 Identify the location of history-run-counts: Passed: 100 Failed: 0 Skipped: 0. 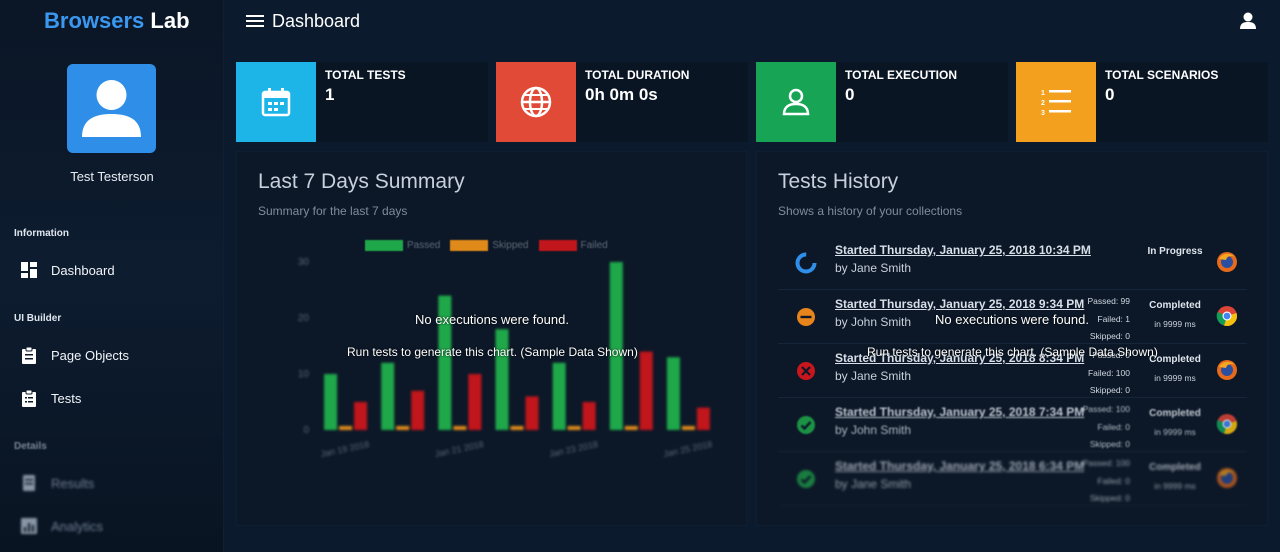
(1104, 481).